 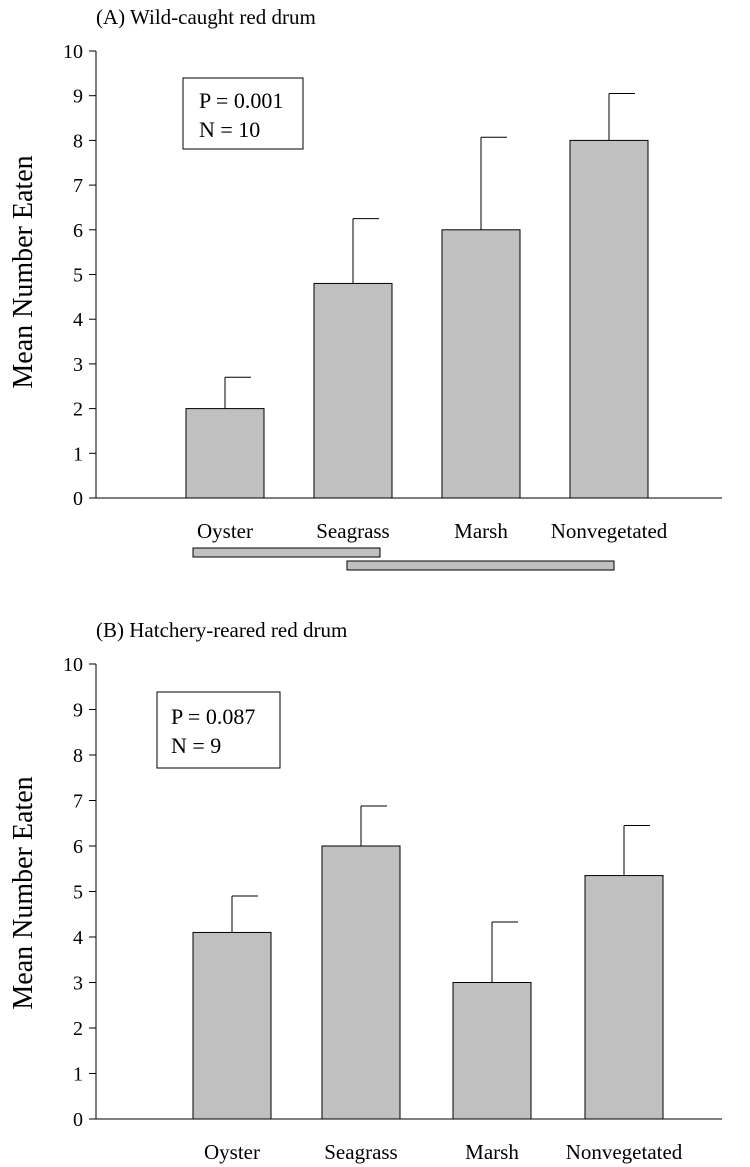 I want to click on n-value-text: N = 10, so click(x=229, y=129).